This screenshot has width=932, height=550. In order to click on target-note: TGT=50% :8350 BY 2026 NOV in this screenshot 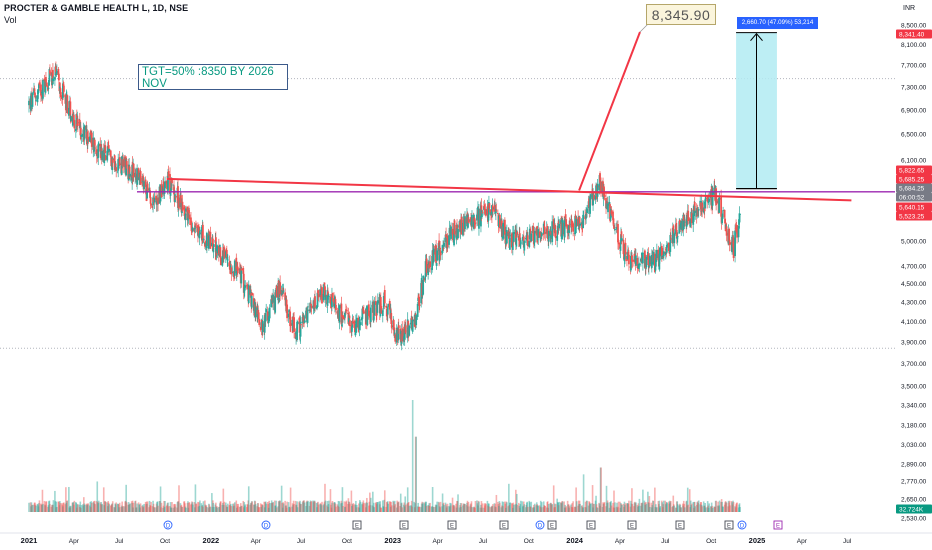, I will do `click(213, 77)`.